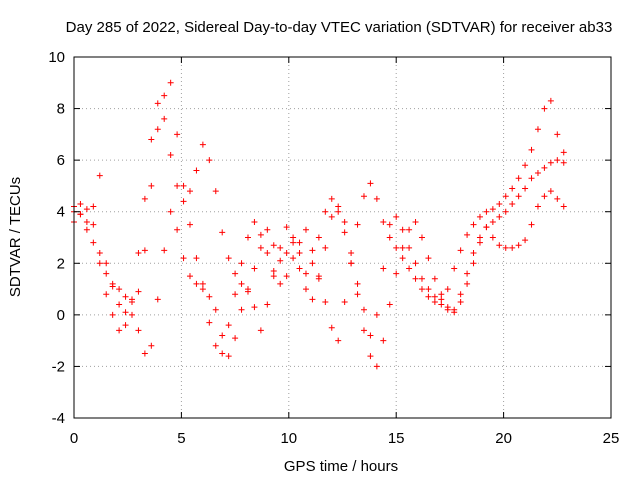 The width and height of the screenshot is (640, 480). Describe the element at coordinates (61, 315) in the screenshot. I see `y-tick-label: 0` at that location.